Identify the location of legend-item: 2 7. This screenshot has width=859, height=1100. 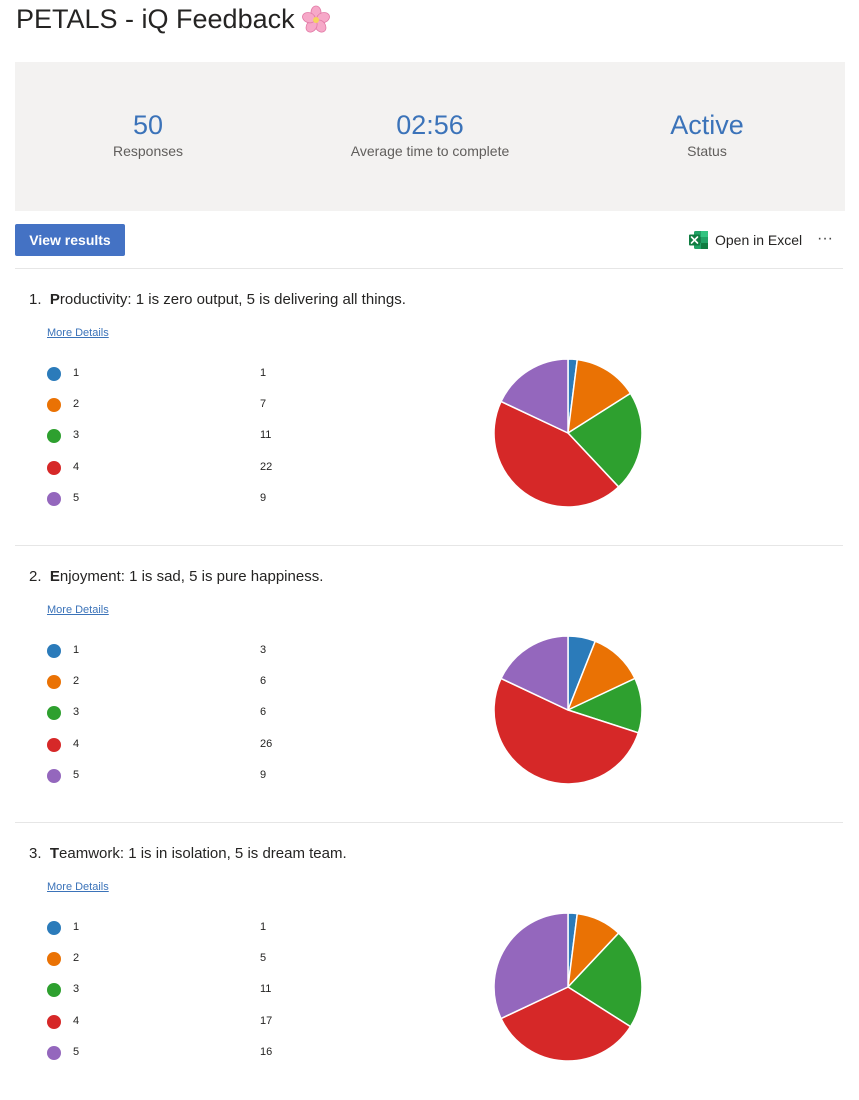
(167, 405).